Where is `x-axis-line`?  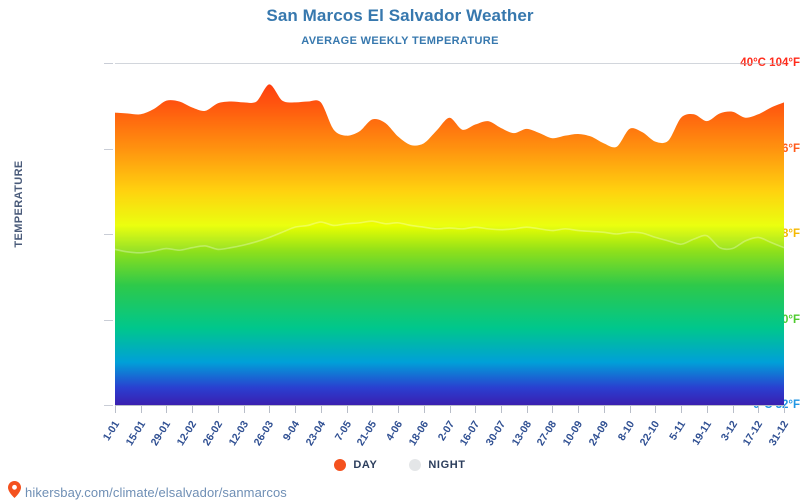 x-axis-line is located at coordinates (449, 405).